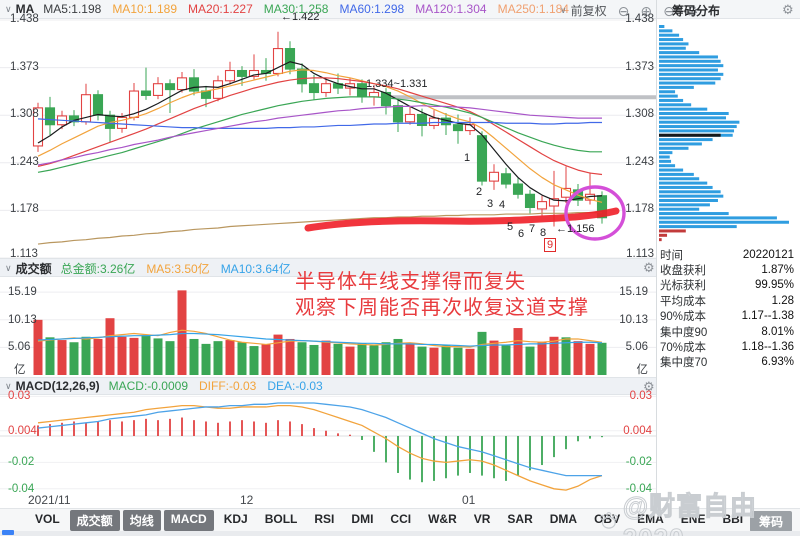  I want to click on chart-marker: 4, so click(502, 205).